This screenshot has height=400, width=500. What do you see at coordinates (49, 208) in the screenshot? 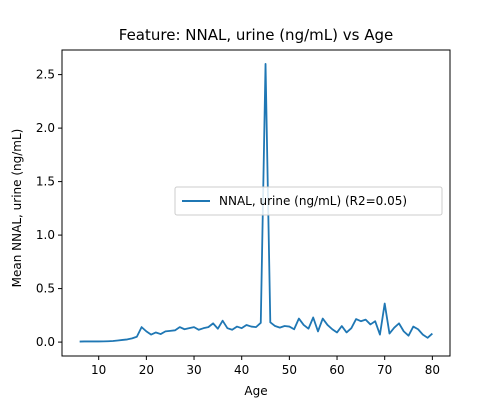
I see `y-axis-ticks: 0.0 0.5 1.0 1.5 2.0 2.5` at bounding box center [49, 208].